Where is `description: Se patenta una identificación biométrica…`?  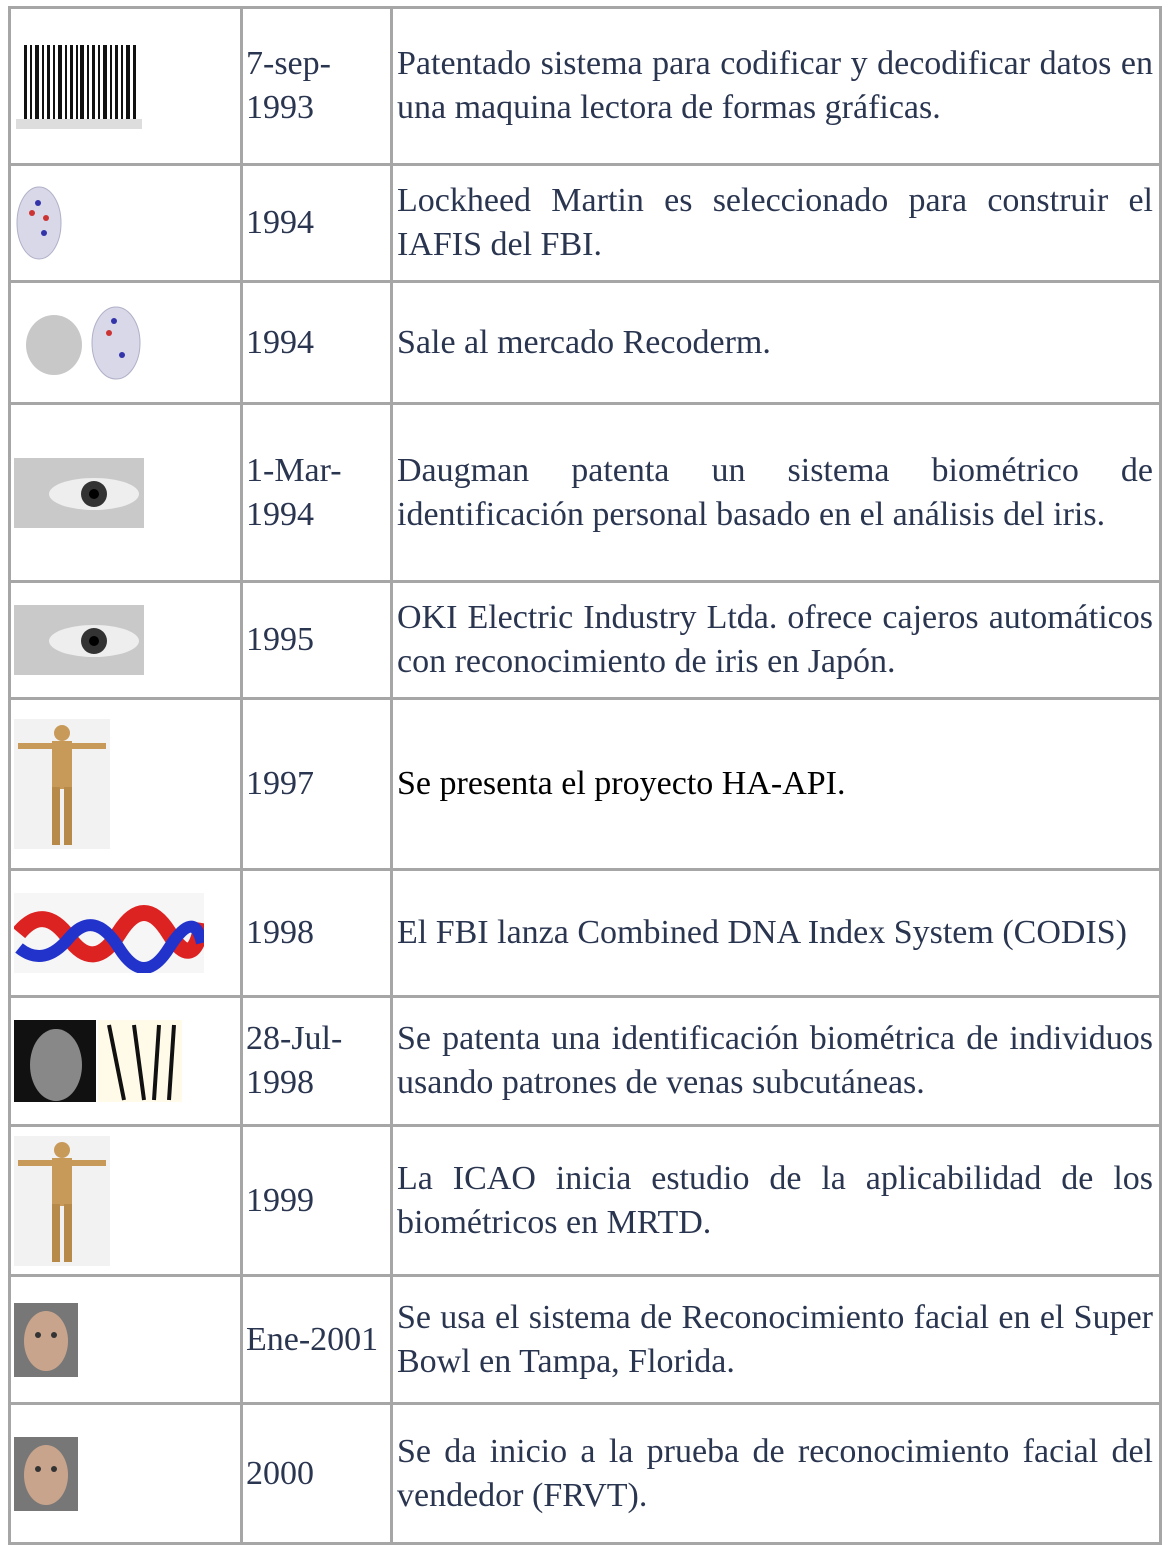
description: Se patenta una identificación biométrica… is located at coordinates (775, 1060).